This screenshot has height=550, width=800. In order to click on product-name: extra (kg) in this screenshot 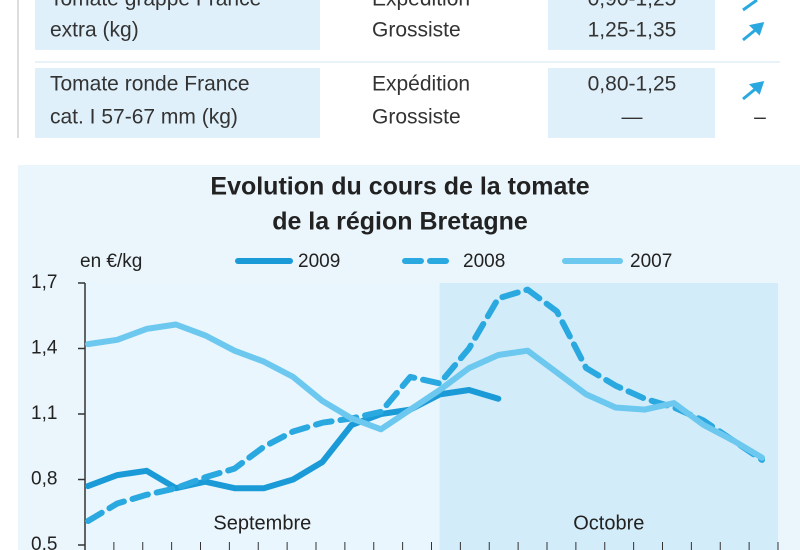, I will do `click(94, 30)`.